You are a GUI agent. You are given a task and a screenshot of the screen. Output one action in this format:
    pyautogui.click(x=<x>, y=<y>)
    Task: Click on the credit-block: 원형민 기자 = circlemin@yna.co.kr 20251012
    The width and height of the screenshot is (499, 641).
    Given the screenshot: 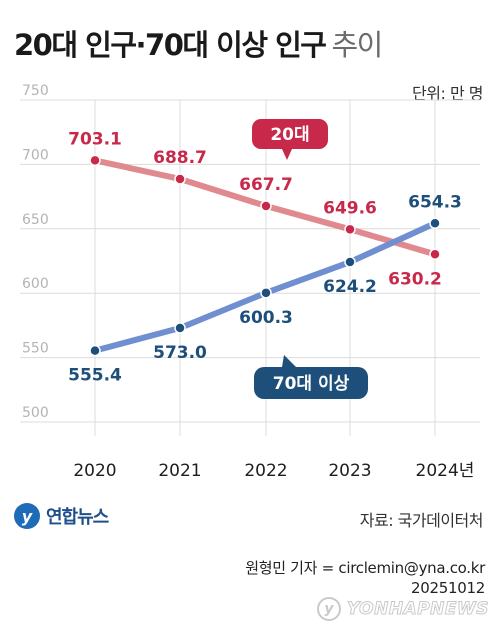 What is the action you would take?
    pyautogui.click(x=365, y=578)
    